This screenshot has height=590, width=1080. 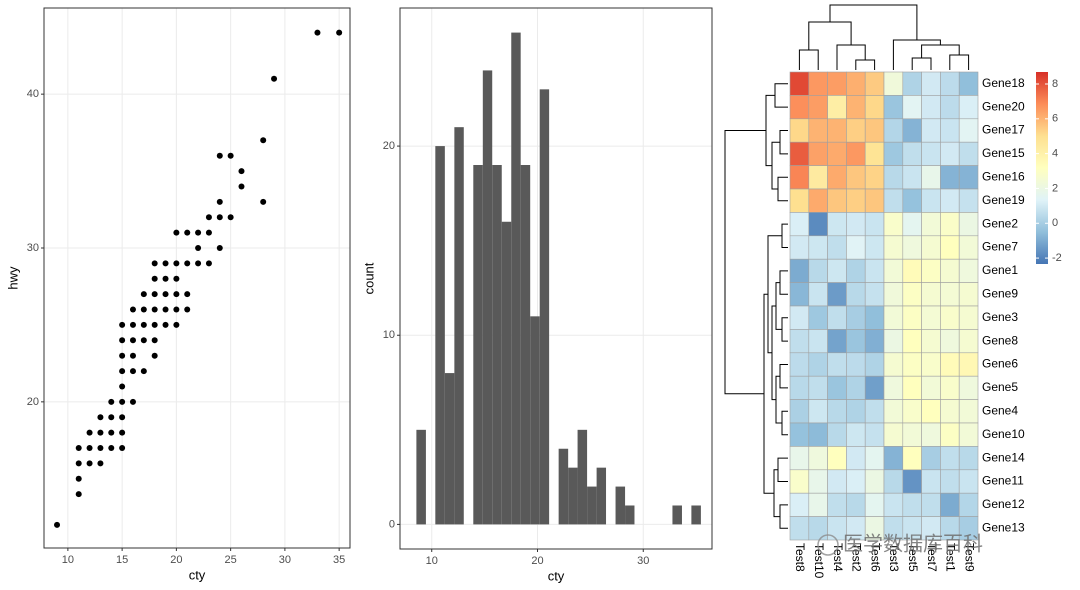 What do you see at coordinates (1000, 364) in the screenshot?
I see `row-label: Gene6` at bounding box center [1000, 364].